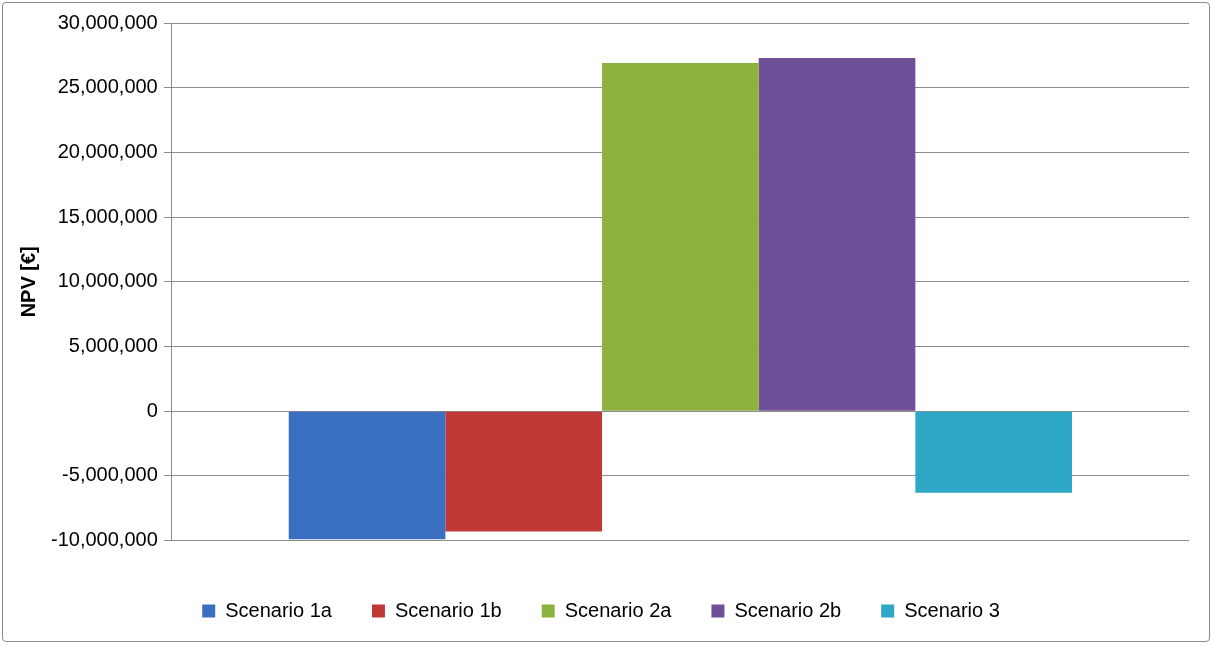  What do you see at coordinates (448, 609) in the screenshot?
I see `legend-label: Scenario 1b` at bounding box center [448, 609].